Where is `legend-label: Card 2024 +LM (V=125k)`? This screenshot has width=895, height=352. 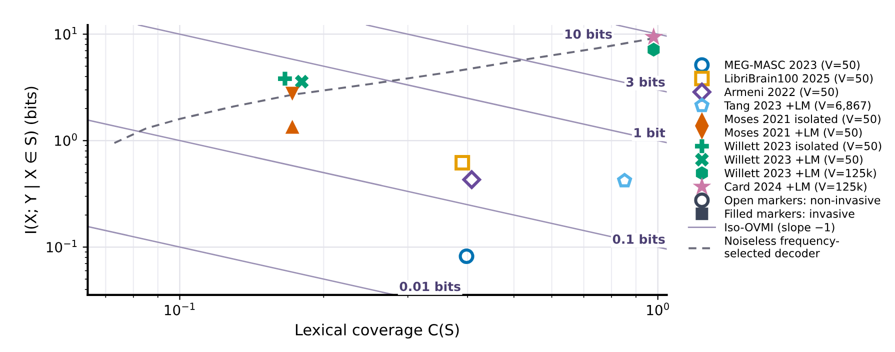 legend-label: Card 2024 +LM (V=125k) is located at coordinates (795, 187).